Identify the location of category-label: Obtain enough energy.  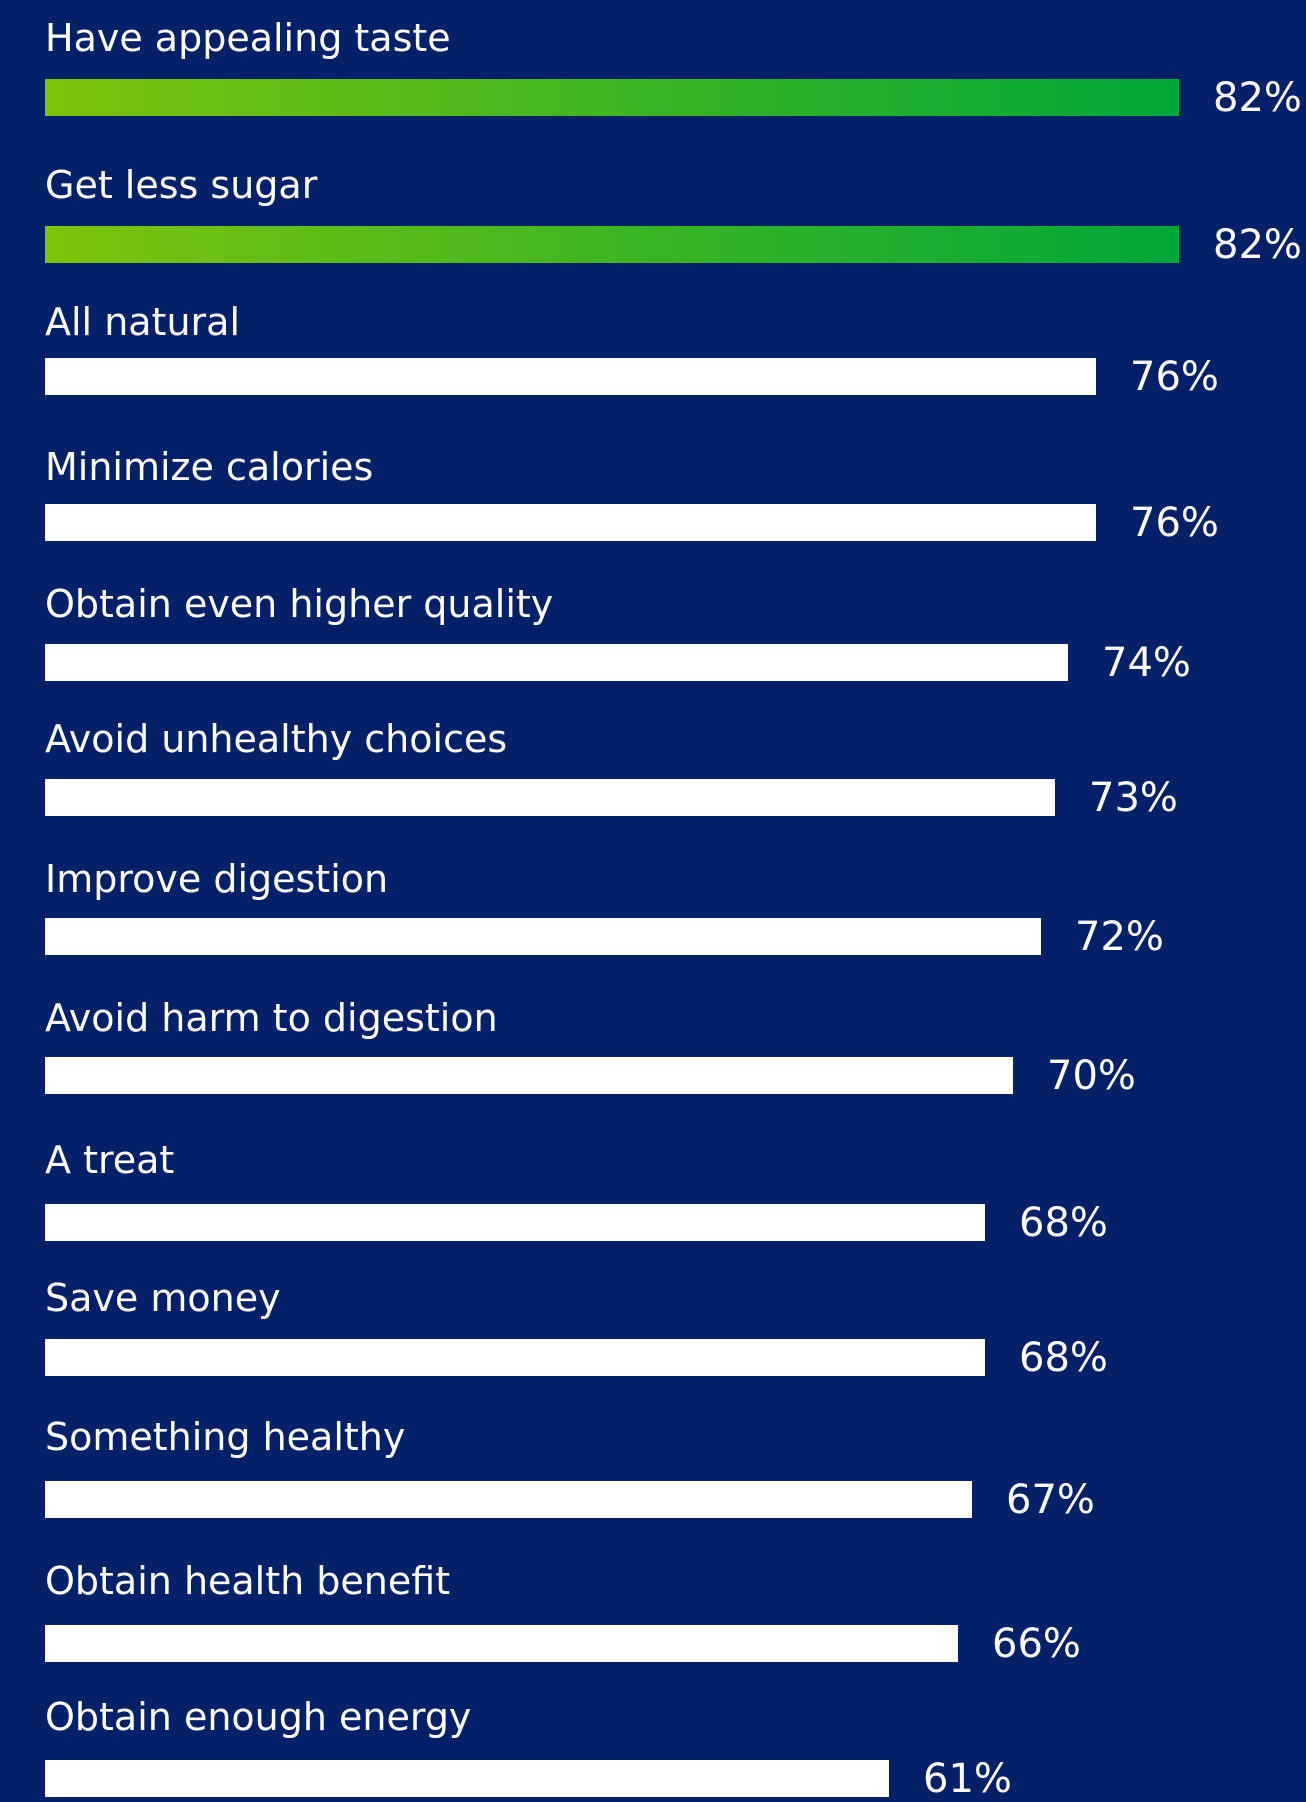
(258, 1717).